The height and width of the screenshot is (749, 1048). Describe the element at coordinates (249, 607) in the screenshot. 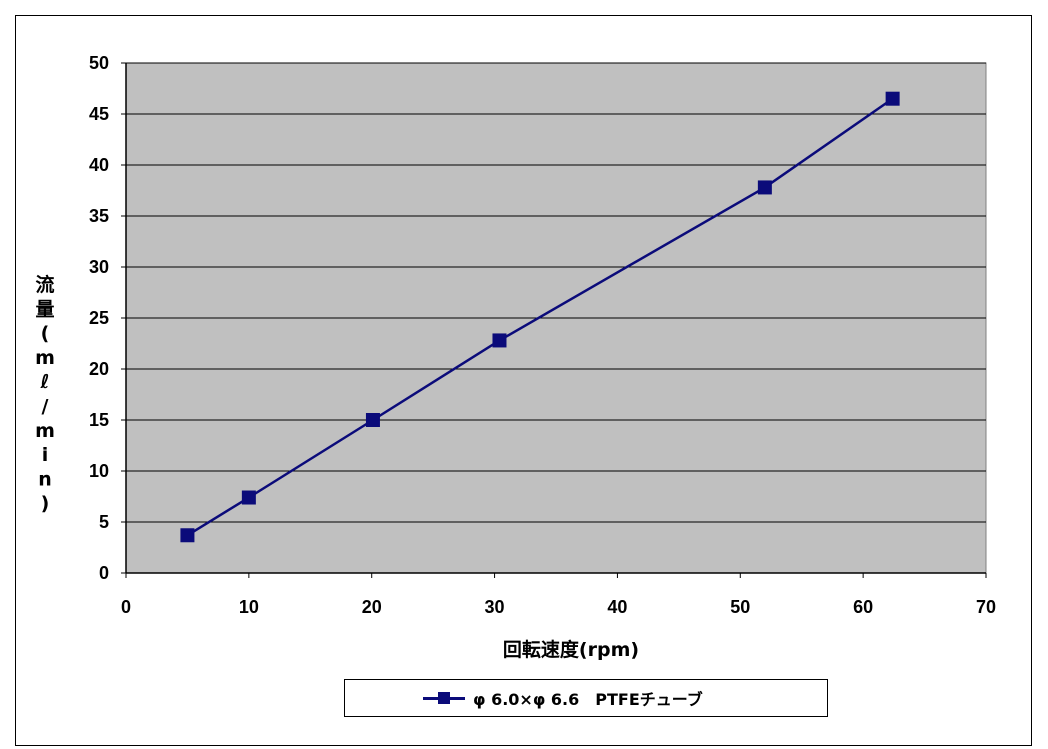

I see `x-tick-label: 10` at that location.